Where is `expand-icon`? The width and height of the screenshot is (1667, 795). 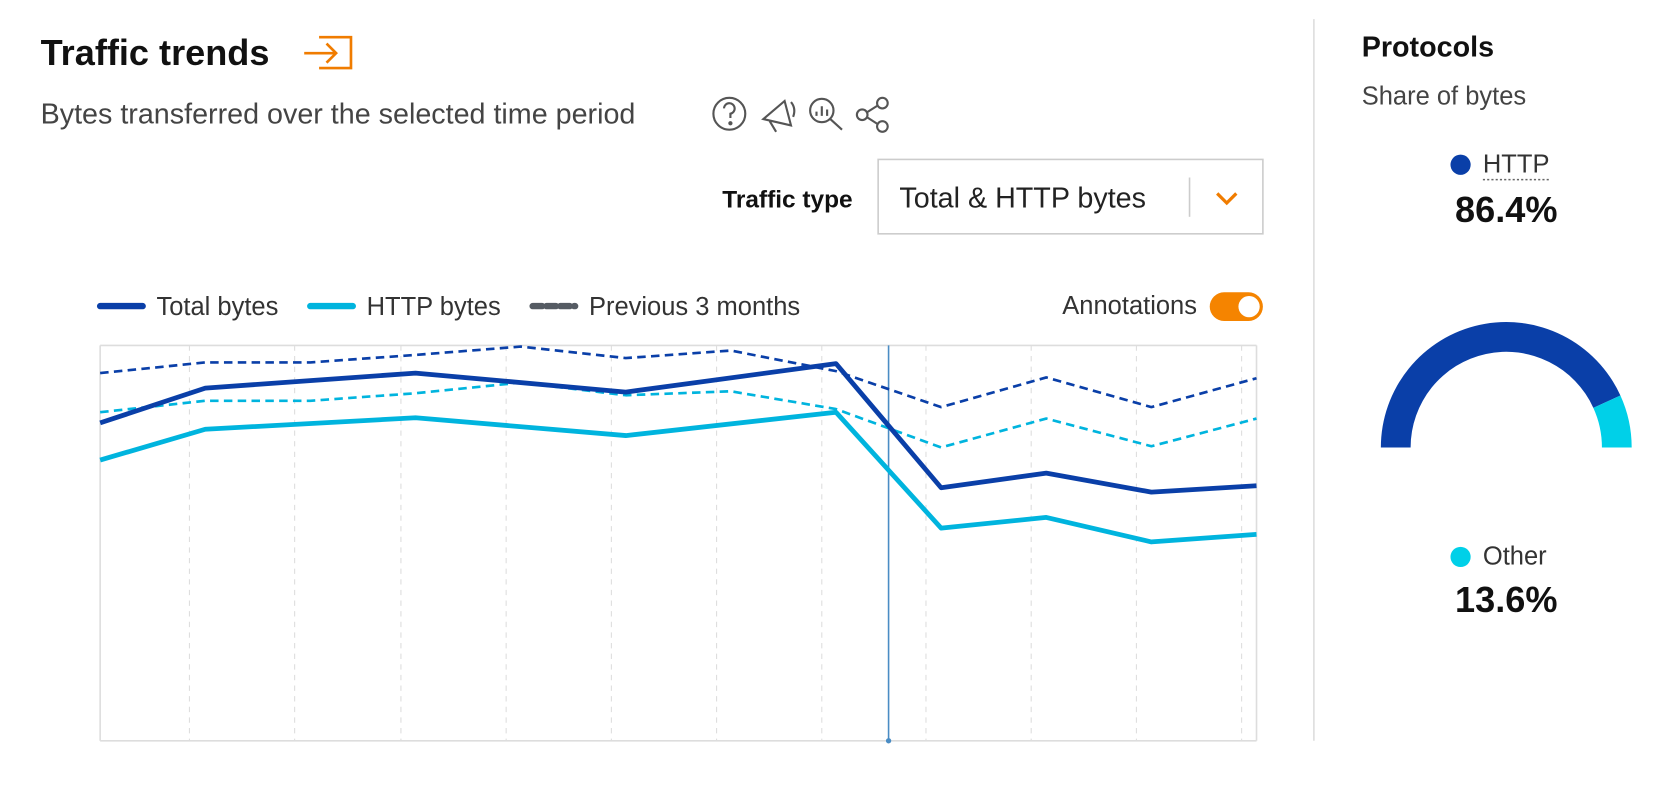
expand-icon is located at coordinates (328, 52).